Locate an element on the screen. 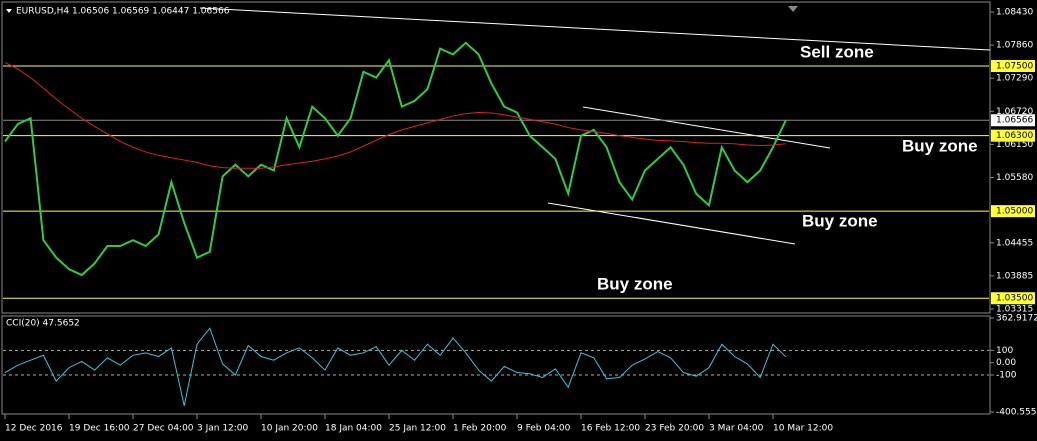 The image size is (1037, 441). y-tick-label: 1.07860 is located at coordinates (1014, 46).